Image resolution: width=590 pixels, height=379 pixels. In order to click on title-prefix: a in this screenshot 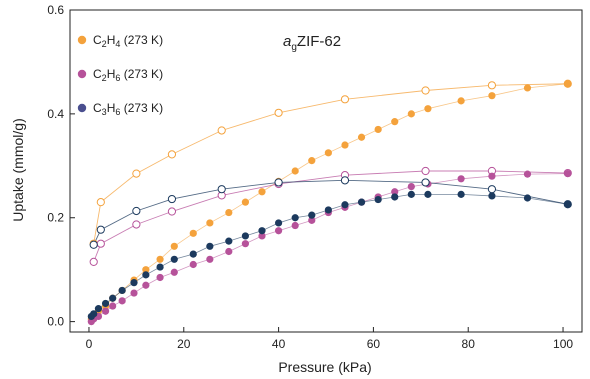, I will do `click(287, 41)`.